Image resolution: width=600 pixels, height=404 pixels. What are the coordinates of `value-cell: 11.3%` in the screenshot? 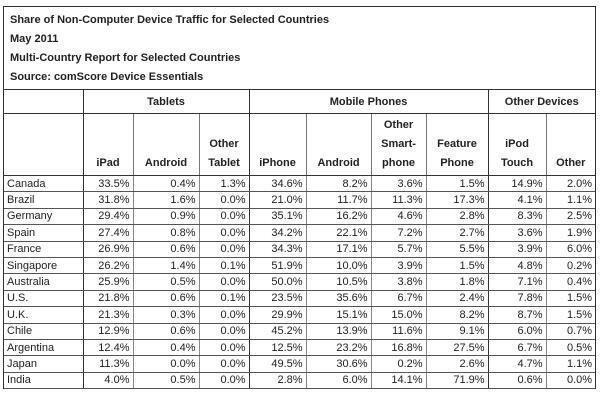 It's located at (107, 364).